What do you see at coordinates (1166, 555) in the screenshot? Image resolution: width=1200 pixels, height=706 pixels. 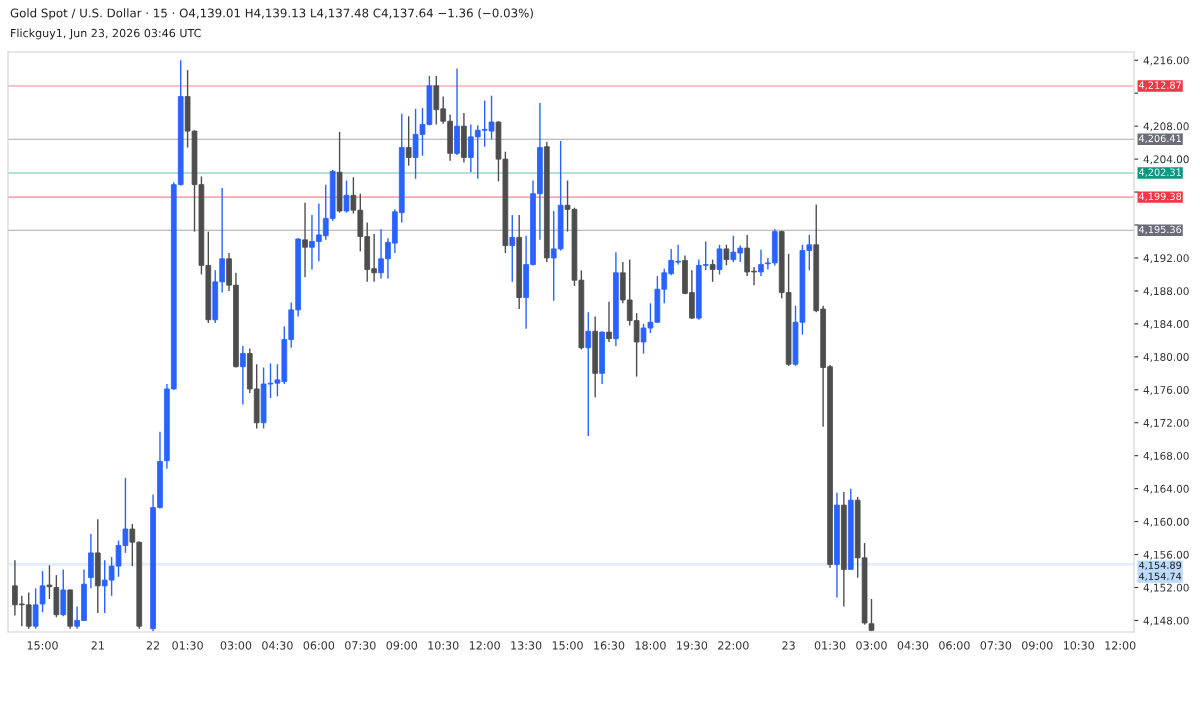 I see `y-tick-label: 4,156.00` at bounding box center [1166, 555].